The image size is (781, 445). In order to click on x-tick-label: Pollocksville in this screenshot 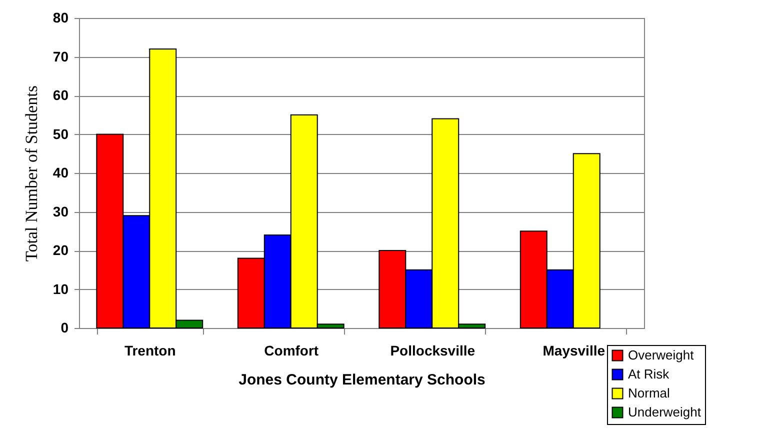, I will do `click(433, 350)`.